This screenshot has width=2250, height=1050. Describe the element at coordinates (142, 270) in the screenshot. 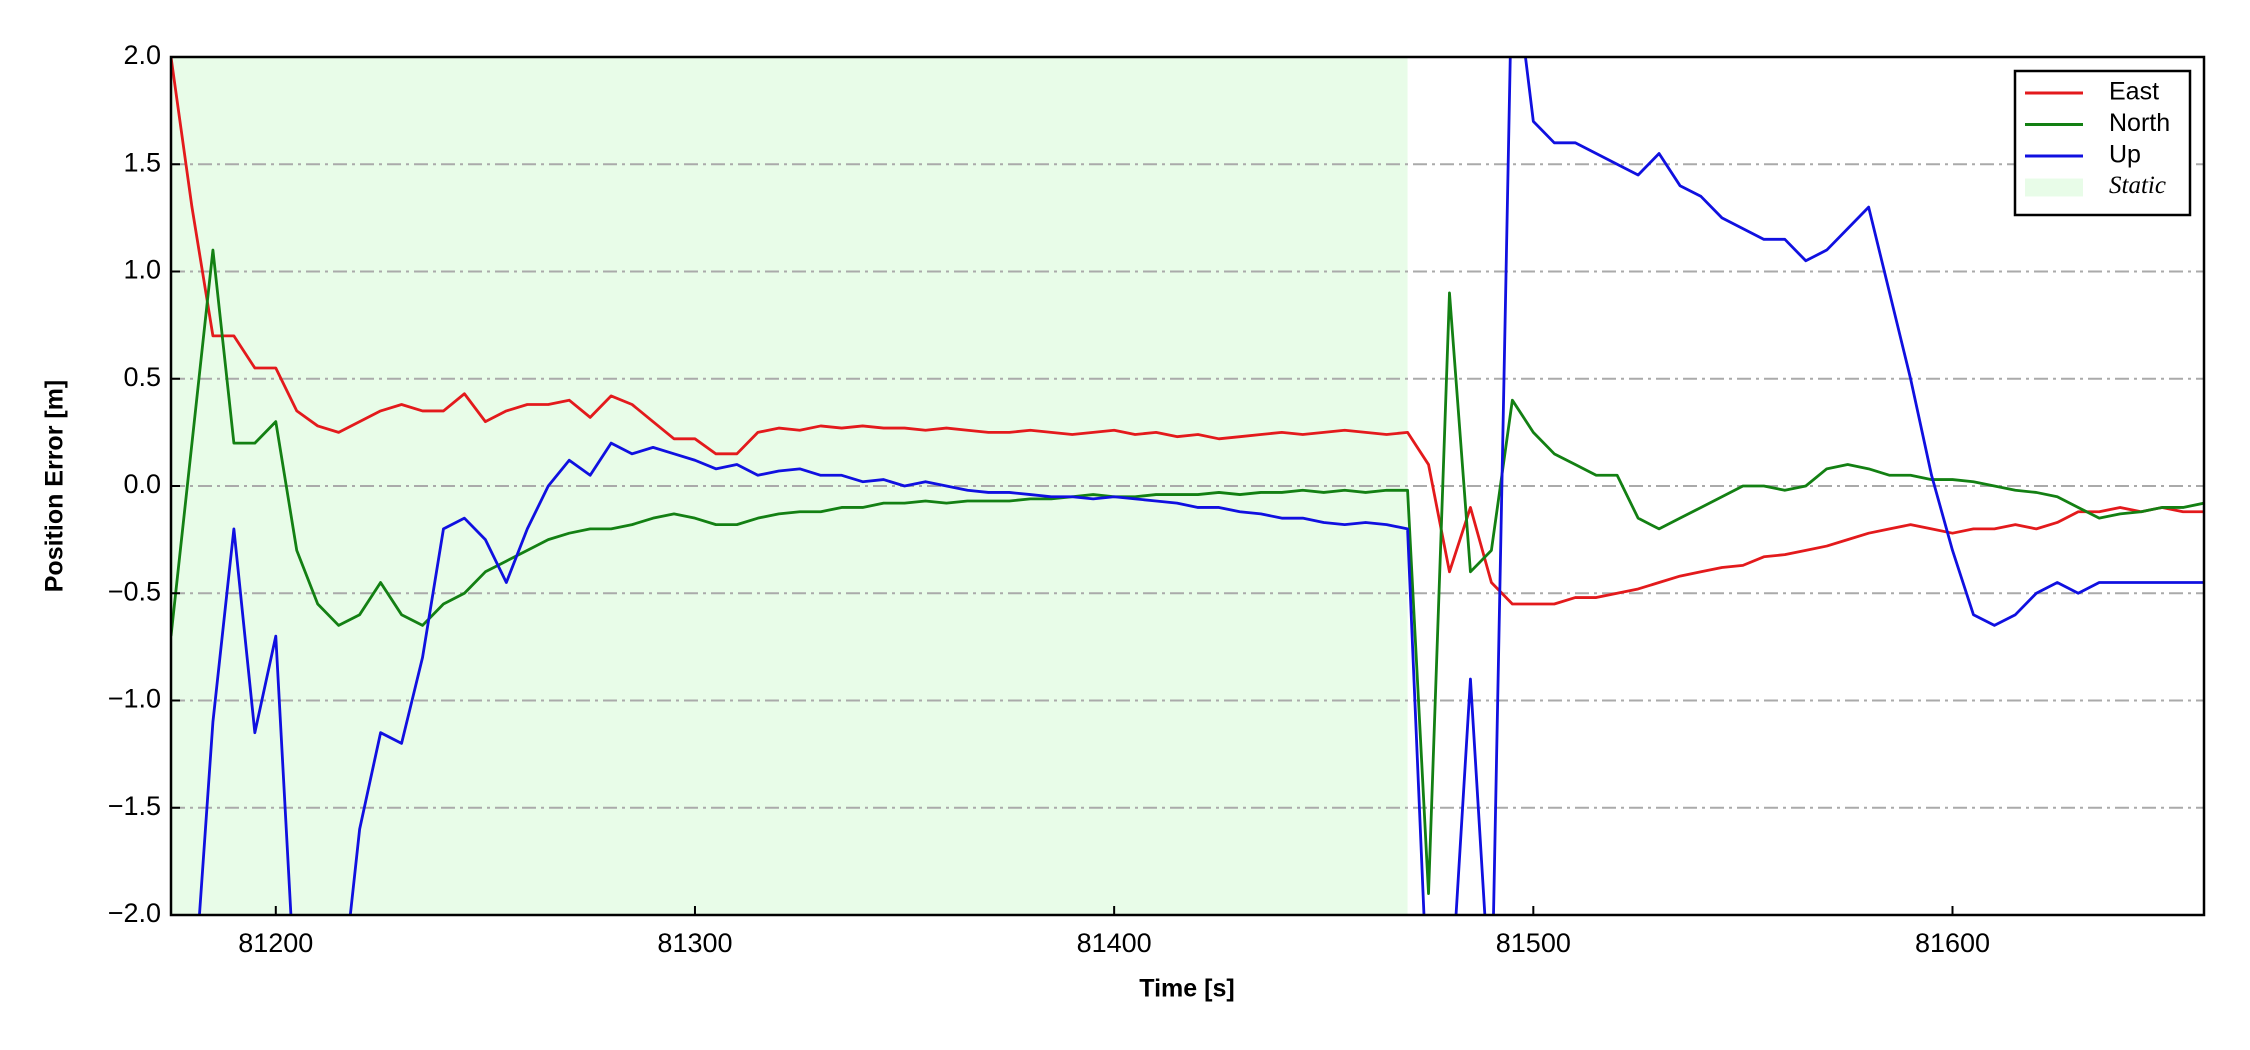

I see `y-tick-label: 1.0` at that location.